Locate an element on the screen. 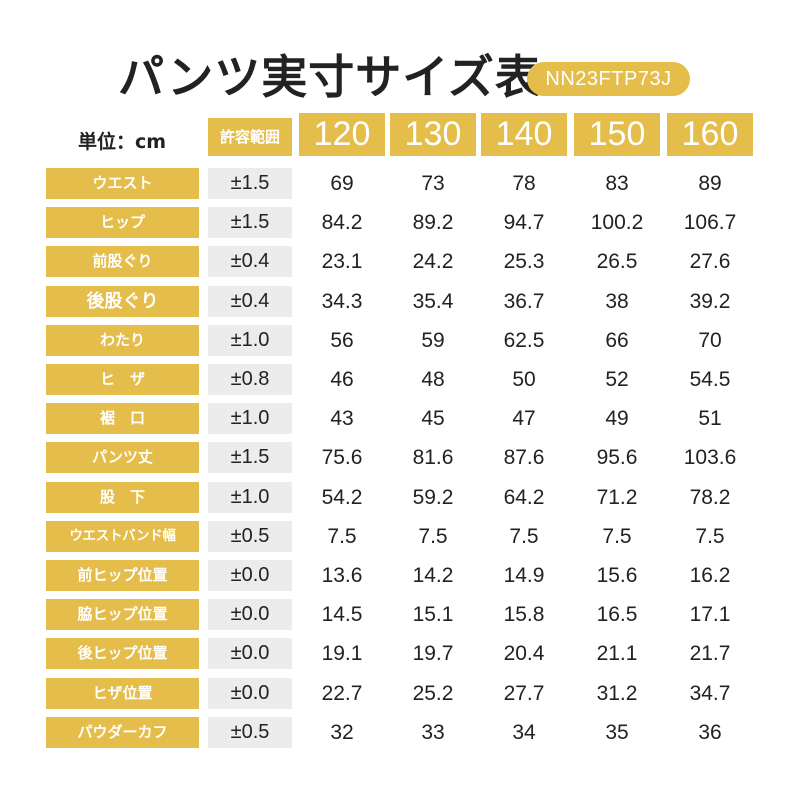 The image size is (800, 800). table-cell: 14.9 is located at coordinates (524, 575).